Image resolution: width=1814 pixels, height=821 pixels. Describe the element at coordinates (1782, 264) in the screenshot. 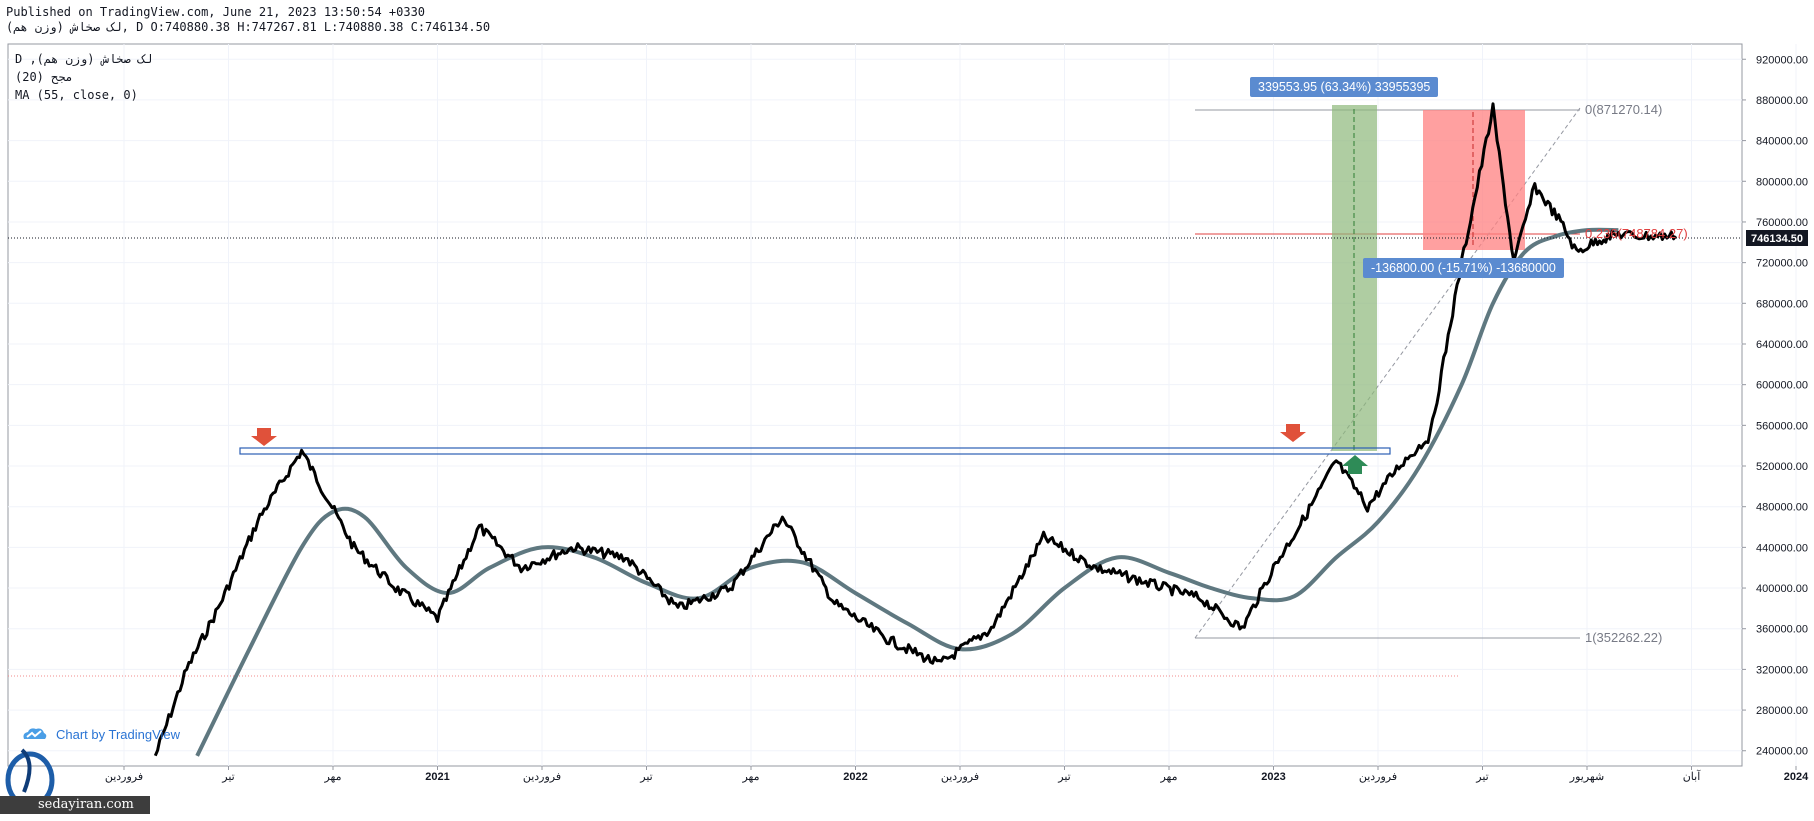

I see `y-tick-label: 720000.00` at that location.